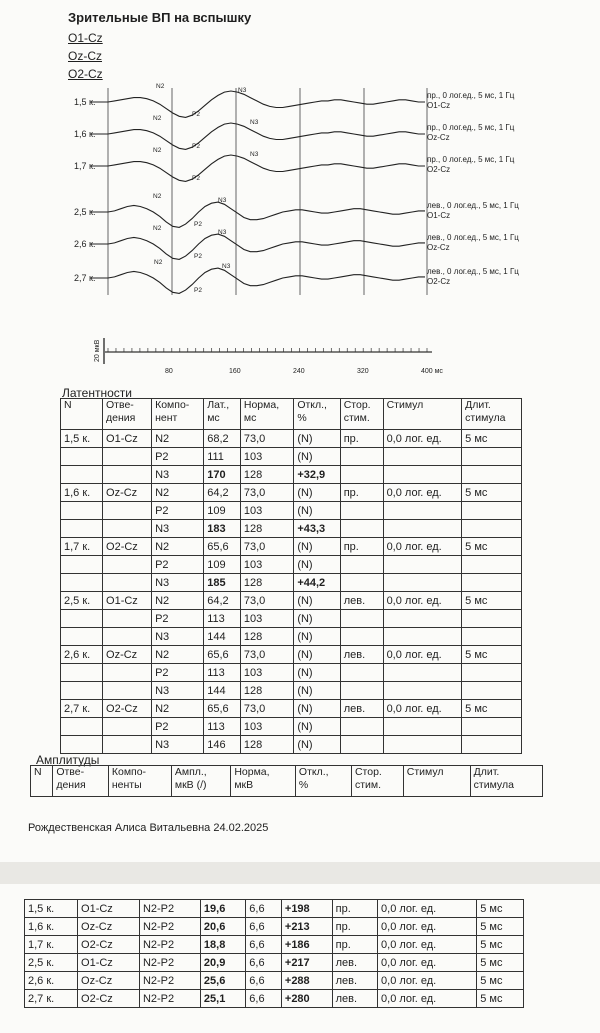 The height and width of the screenshot is (1033, 600). I want to click on trace-right-lead: O1-Cz, so click(438, 215).